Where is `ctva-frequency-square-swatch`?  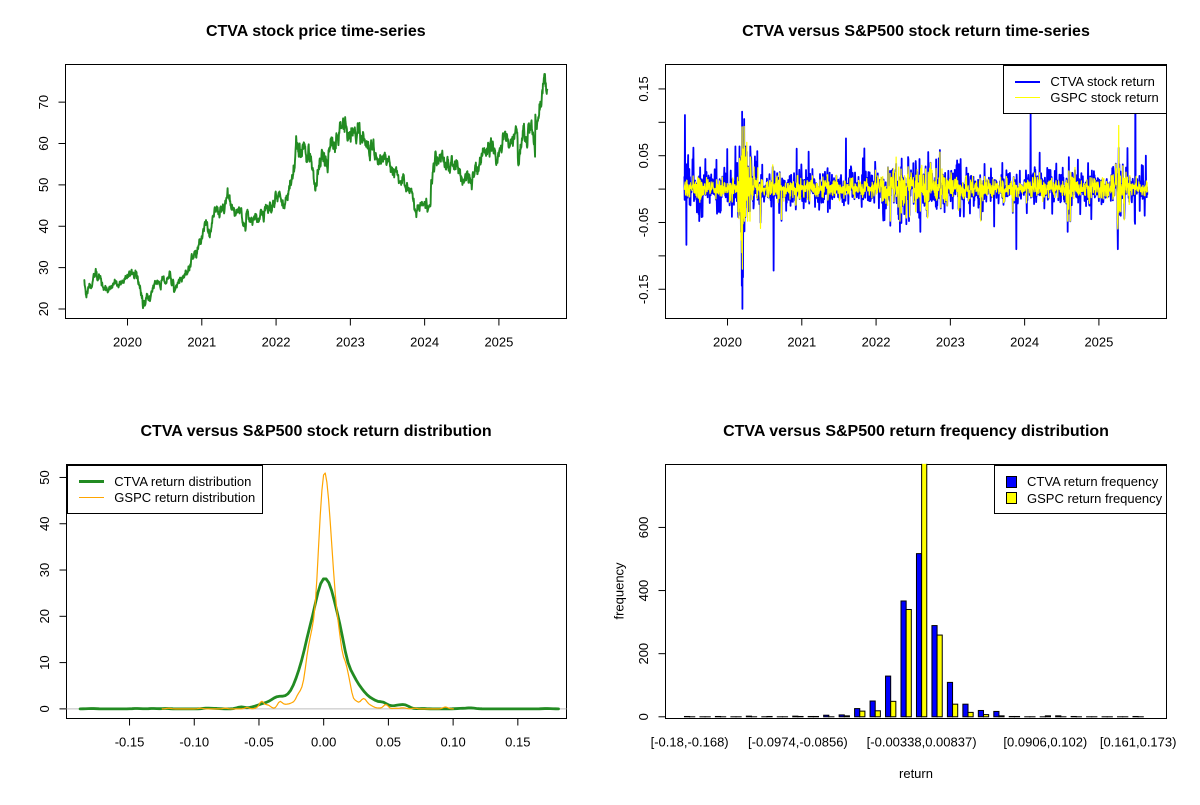 ctva-frequency-square-swatch is located at coordinates (1012, 482).